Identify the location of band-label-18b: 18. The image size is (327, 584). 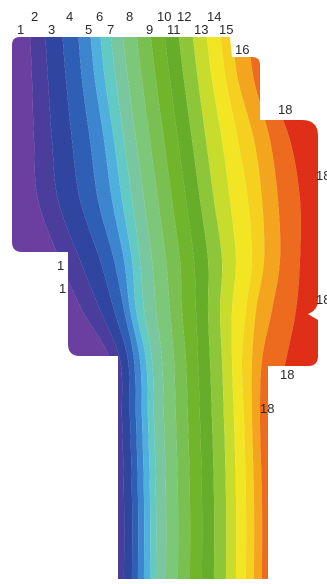
(321, 175).